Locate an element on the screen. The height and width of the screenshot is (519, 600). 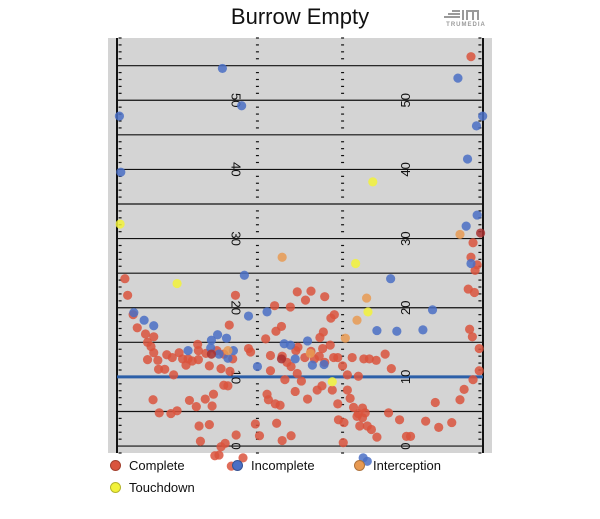
yard-number-label: 40 is located at coordinates (235, 169).